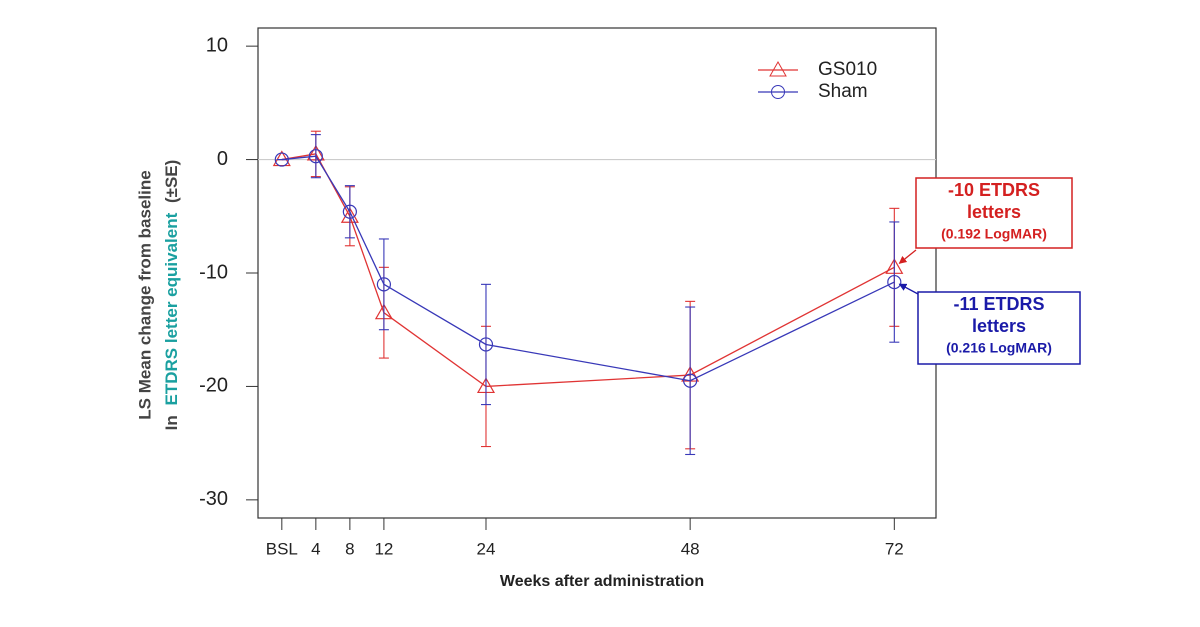  I want to click on x-tick-label: 48, so click(690, 548).